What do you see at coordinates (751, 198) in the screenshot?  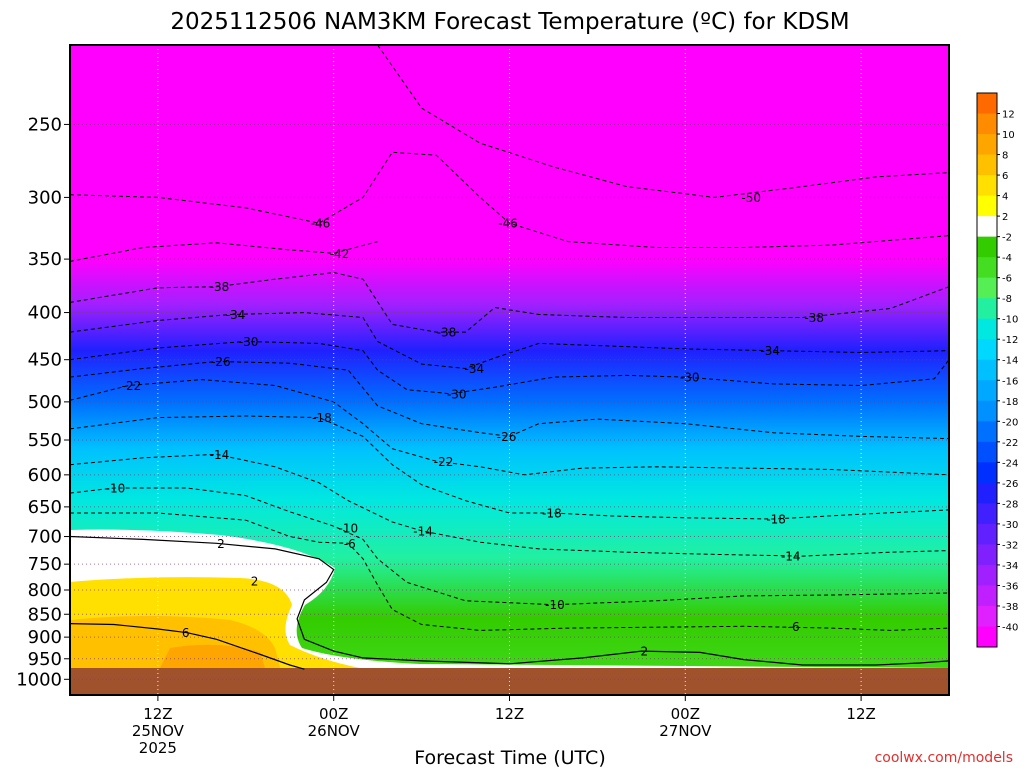 I see `isotherm-label: -50` at bounding box center [751, 198].